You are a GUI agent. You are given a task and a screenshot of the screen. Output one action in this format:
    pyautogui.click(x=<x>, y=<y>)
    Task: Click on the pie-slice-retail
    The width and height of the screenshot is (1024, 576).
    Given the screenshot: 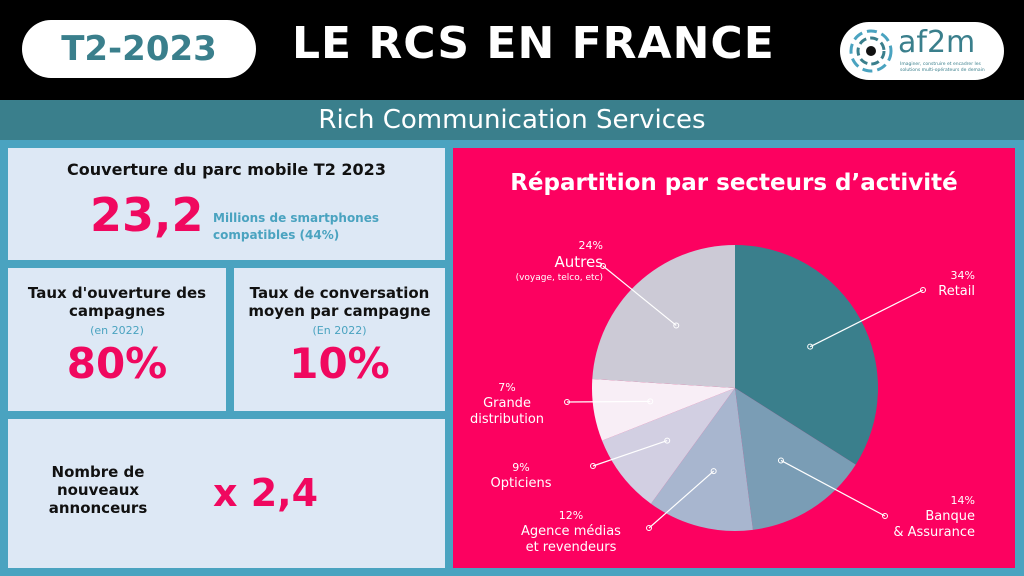 What is the action you would take?
    pyautogui.click(x=806, y=355)
    